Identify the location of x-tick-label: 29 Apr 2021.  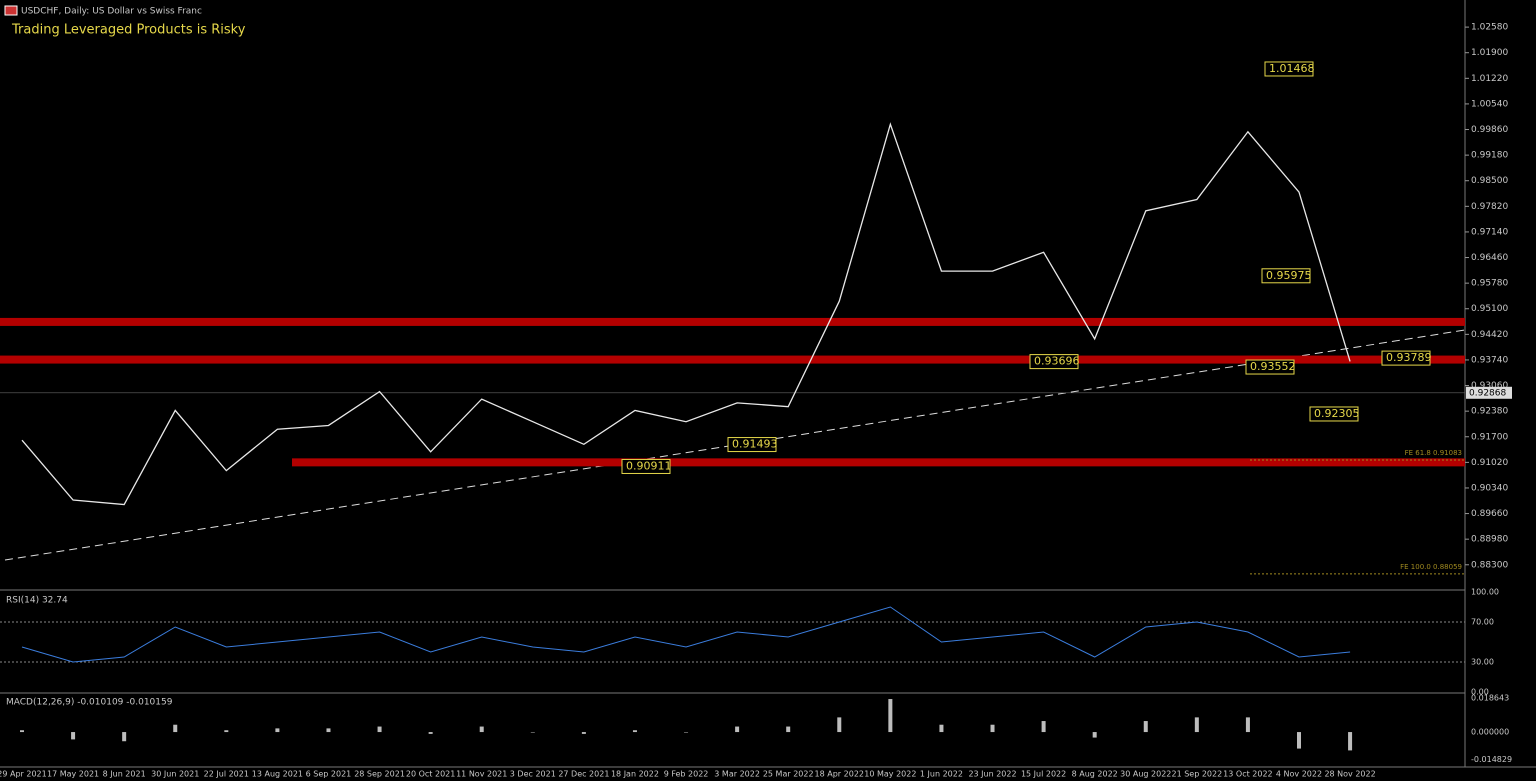
(23, 774).